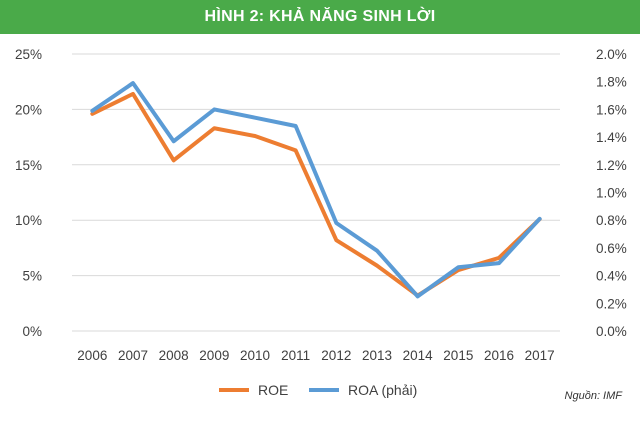 The width and height of the screenshot is (640, 424). Describe the element at coordinates (28, 193) in the screenshot. I see `left-axis-ticks: 0% 5% 10% 15% 20% 25%` at that location.